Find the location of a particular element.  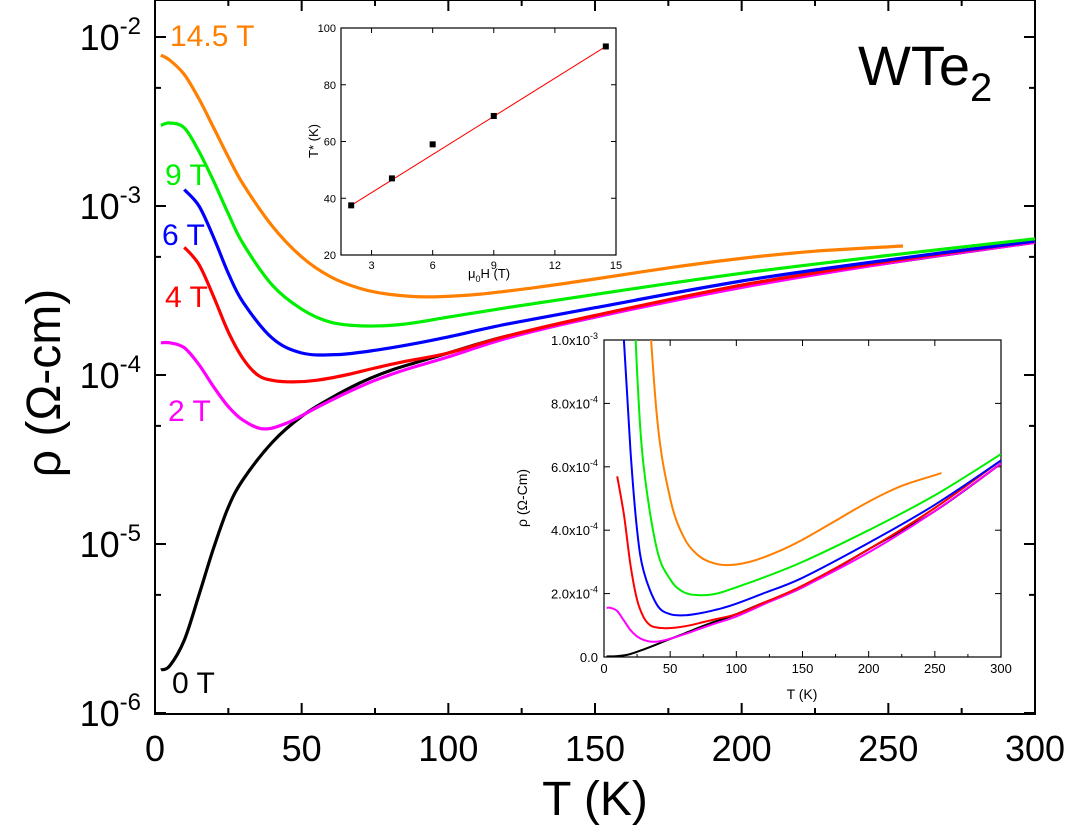

inset1-x-tick-label: 6 is located at coordinates (433, 266).